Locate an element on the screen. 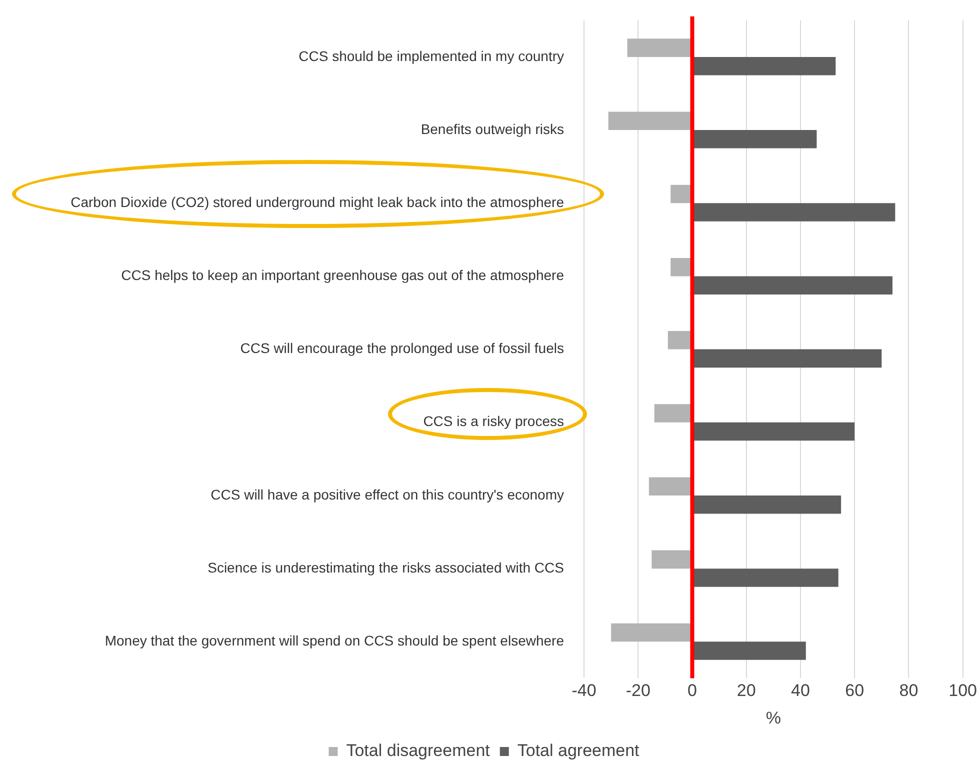 This screenshot has width=980, height=776. x-tick-label: 0 is located at coordinates (692, 690).